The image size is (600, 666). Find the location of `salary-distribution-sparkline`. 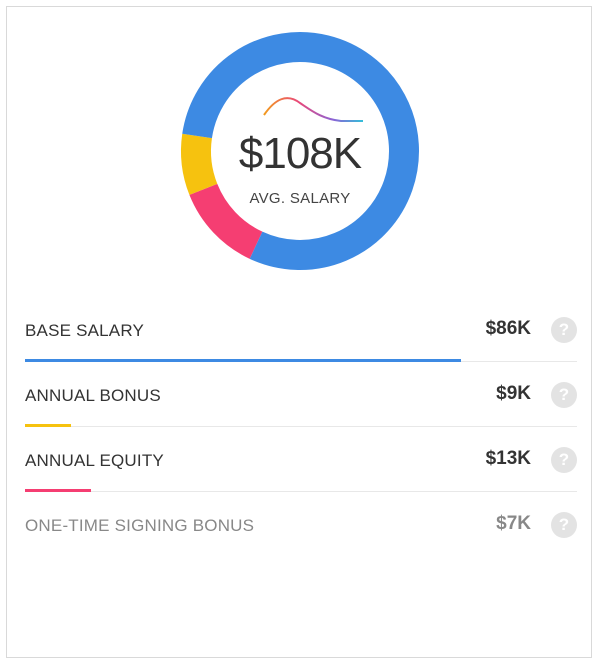

salary-distribution-sparkline is located at coordinates (313, 109).